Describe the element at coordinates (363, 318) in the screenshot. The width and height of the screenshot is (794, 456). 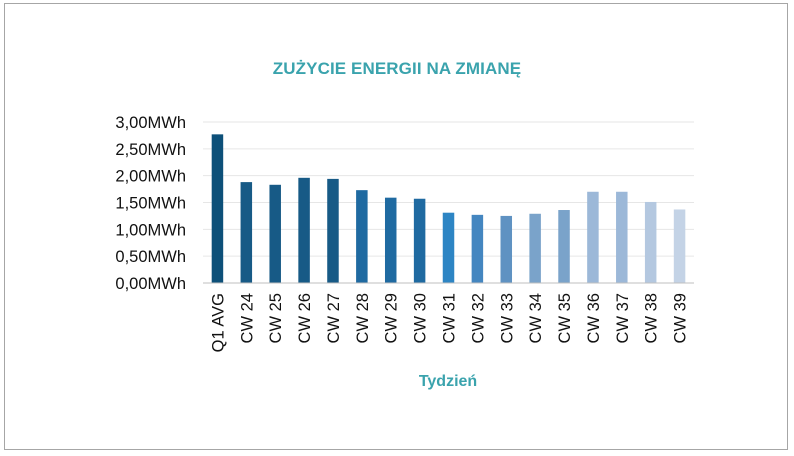
I see `x-tick-label: CW 28` at that location.